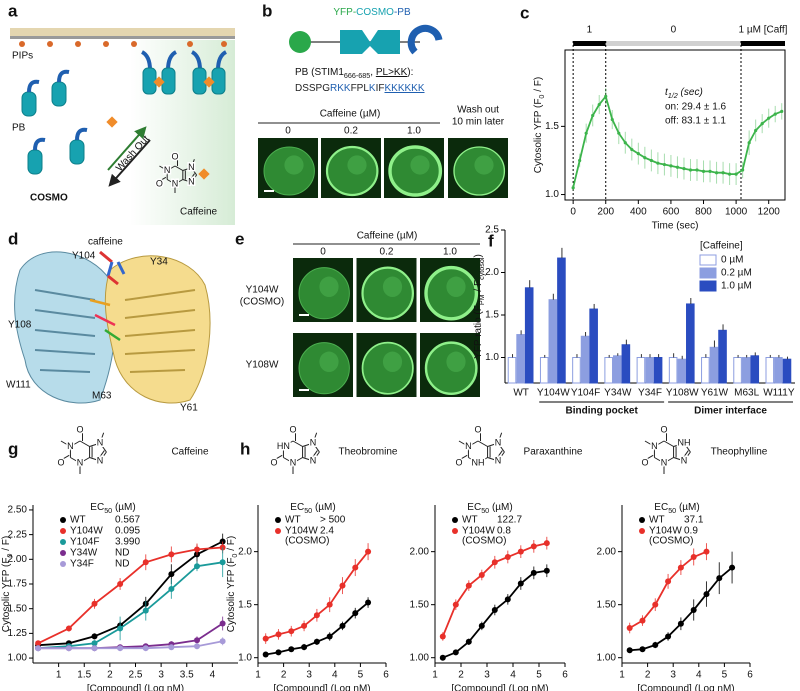 The width and height of the screenshot is (800, 691). Describe the element at coordinates (414, 131) in the screenshot. I see `condition-label: 1.0` at that location.